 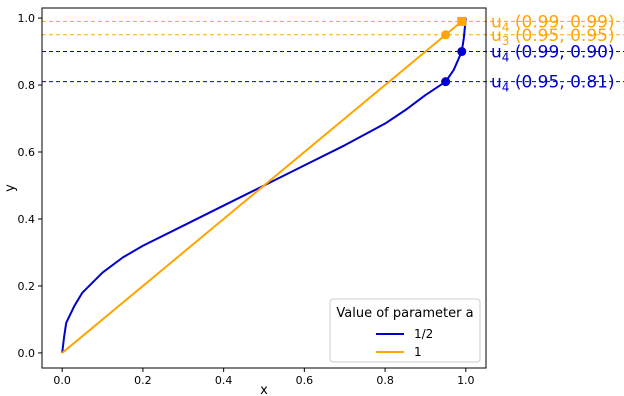 What do you see at coordinates (333, 51) in the screenshot?
I see `reference-lines` at bounding box center [333, 51].